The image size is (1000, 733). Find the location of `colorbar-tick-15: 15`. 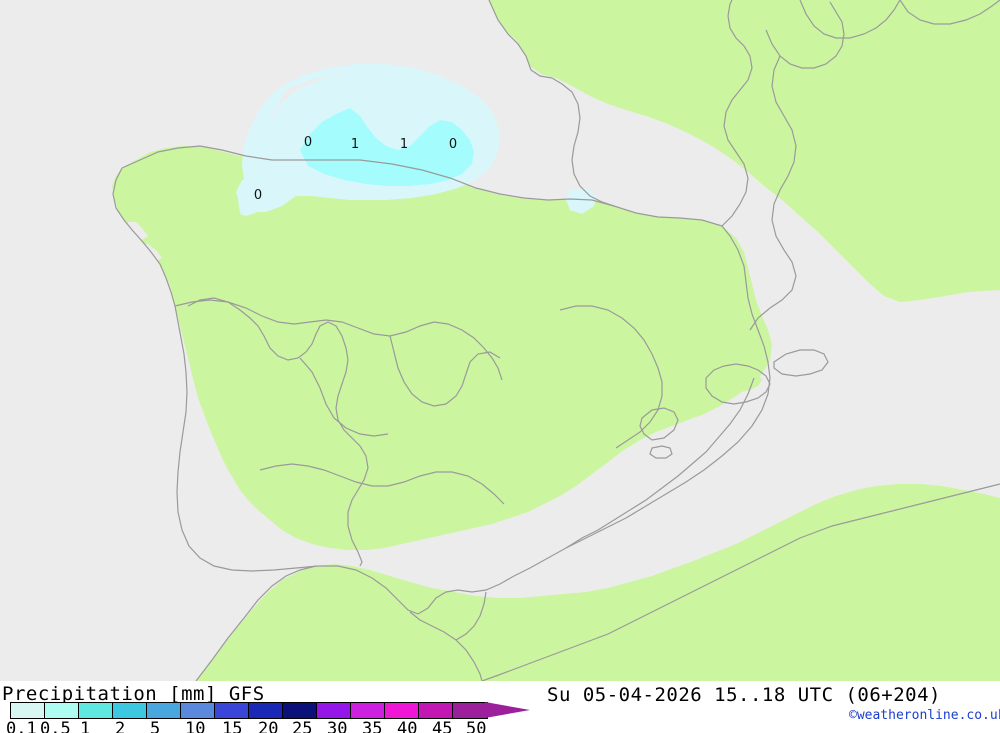

colorbar-tick-15: 15 is located at coordinates (232, 726).